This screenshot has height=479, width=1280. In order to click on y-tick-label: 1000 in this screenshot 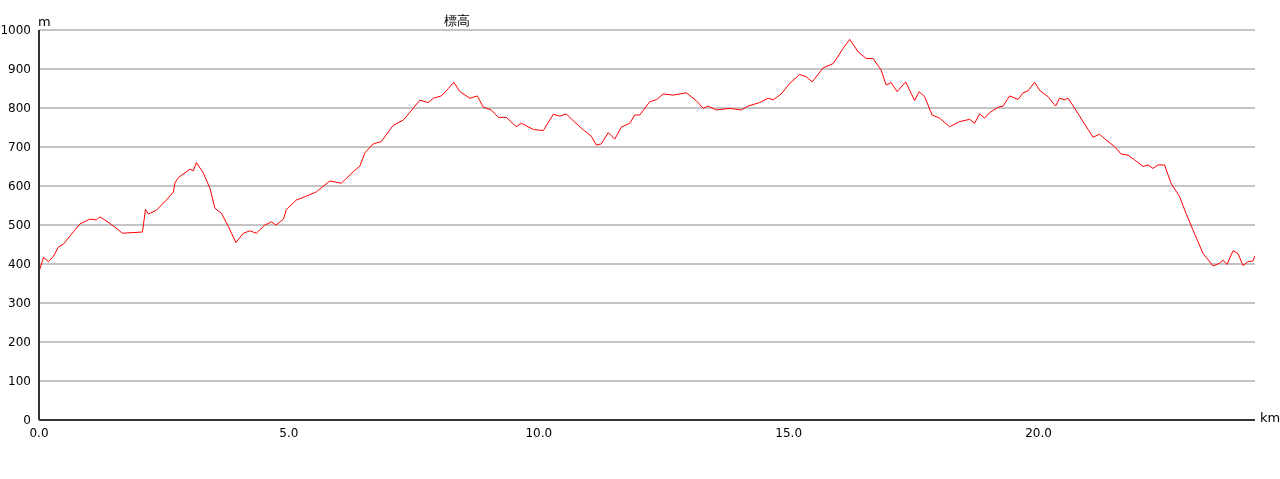, I will do `click(15, 30)`.